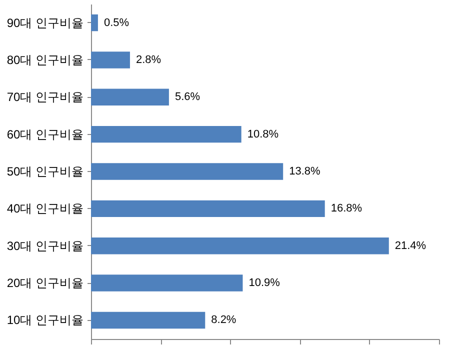 This screenshot has height=352, width=475. Describe the element at coordinates (187, 97) in the screenshot. I see `data-label: 5.6%` at that location.